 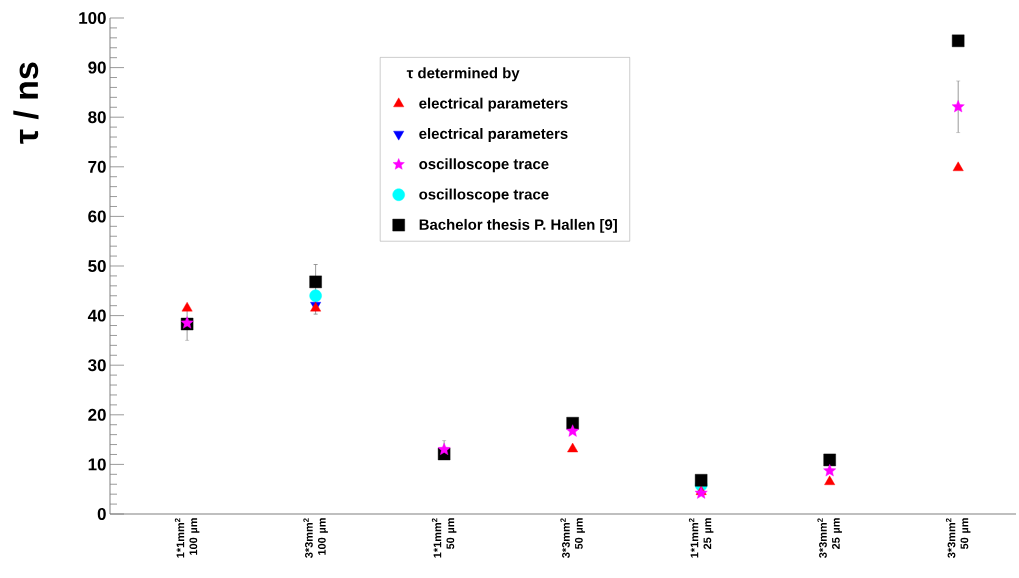 What do you see at coordinates (26, 103) in the screenshot?
I see `y-axis-title: τ / ns` at bounding box center [26, 103].